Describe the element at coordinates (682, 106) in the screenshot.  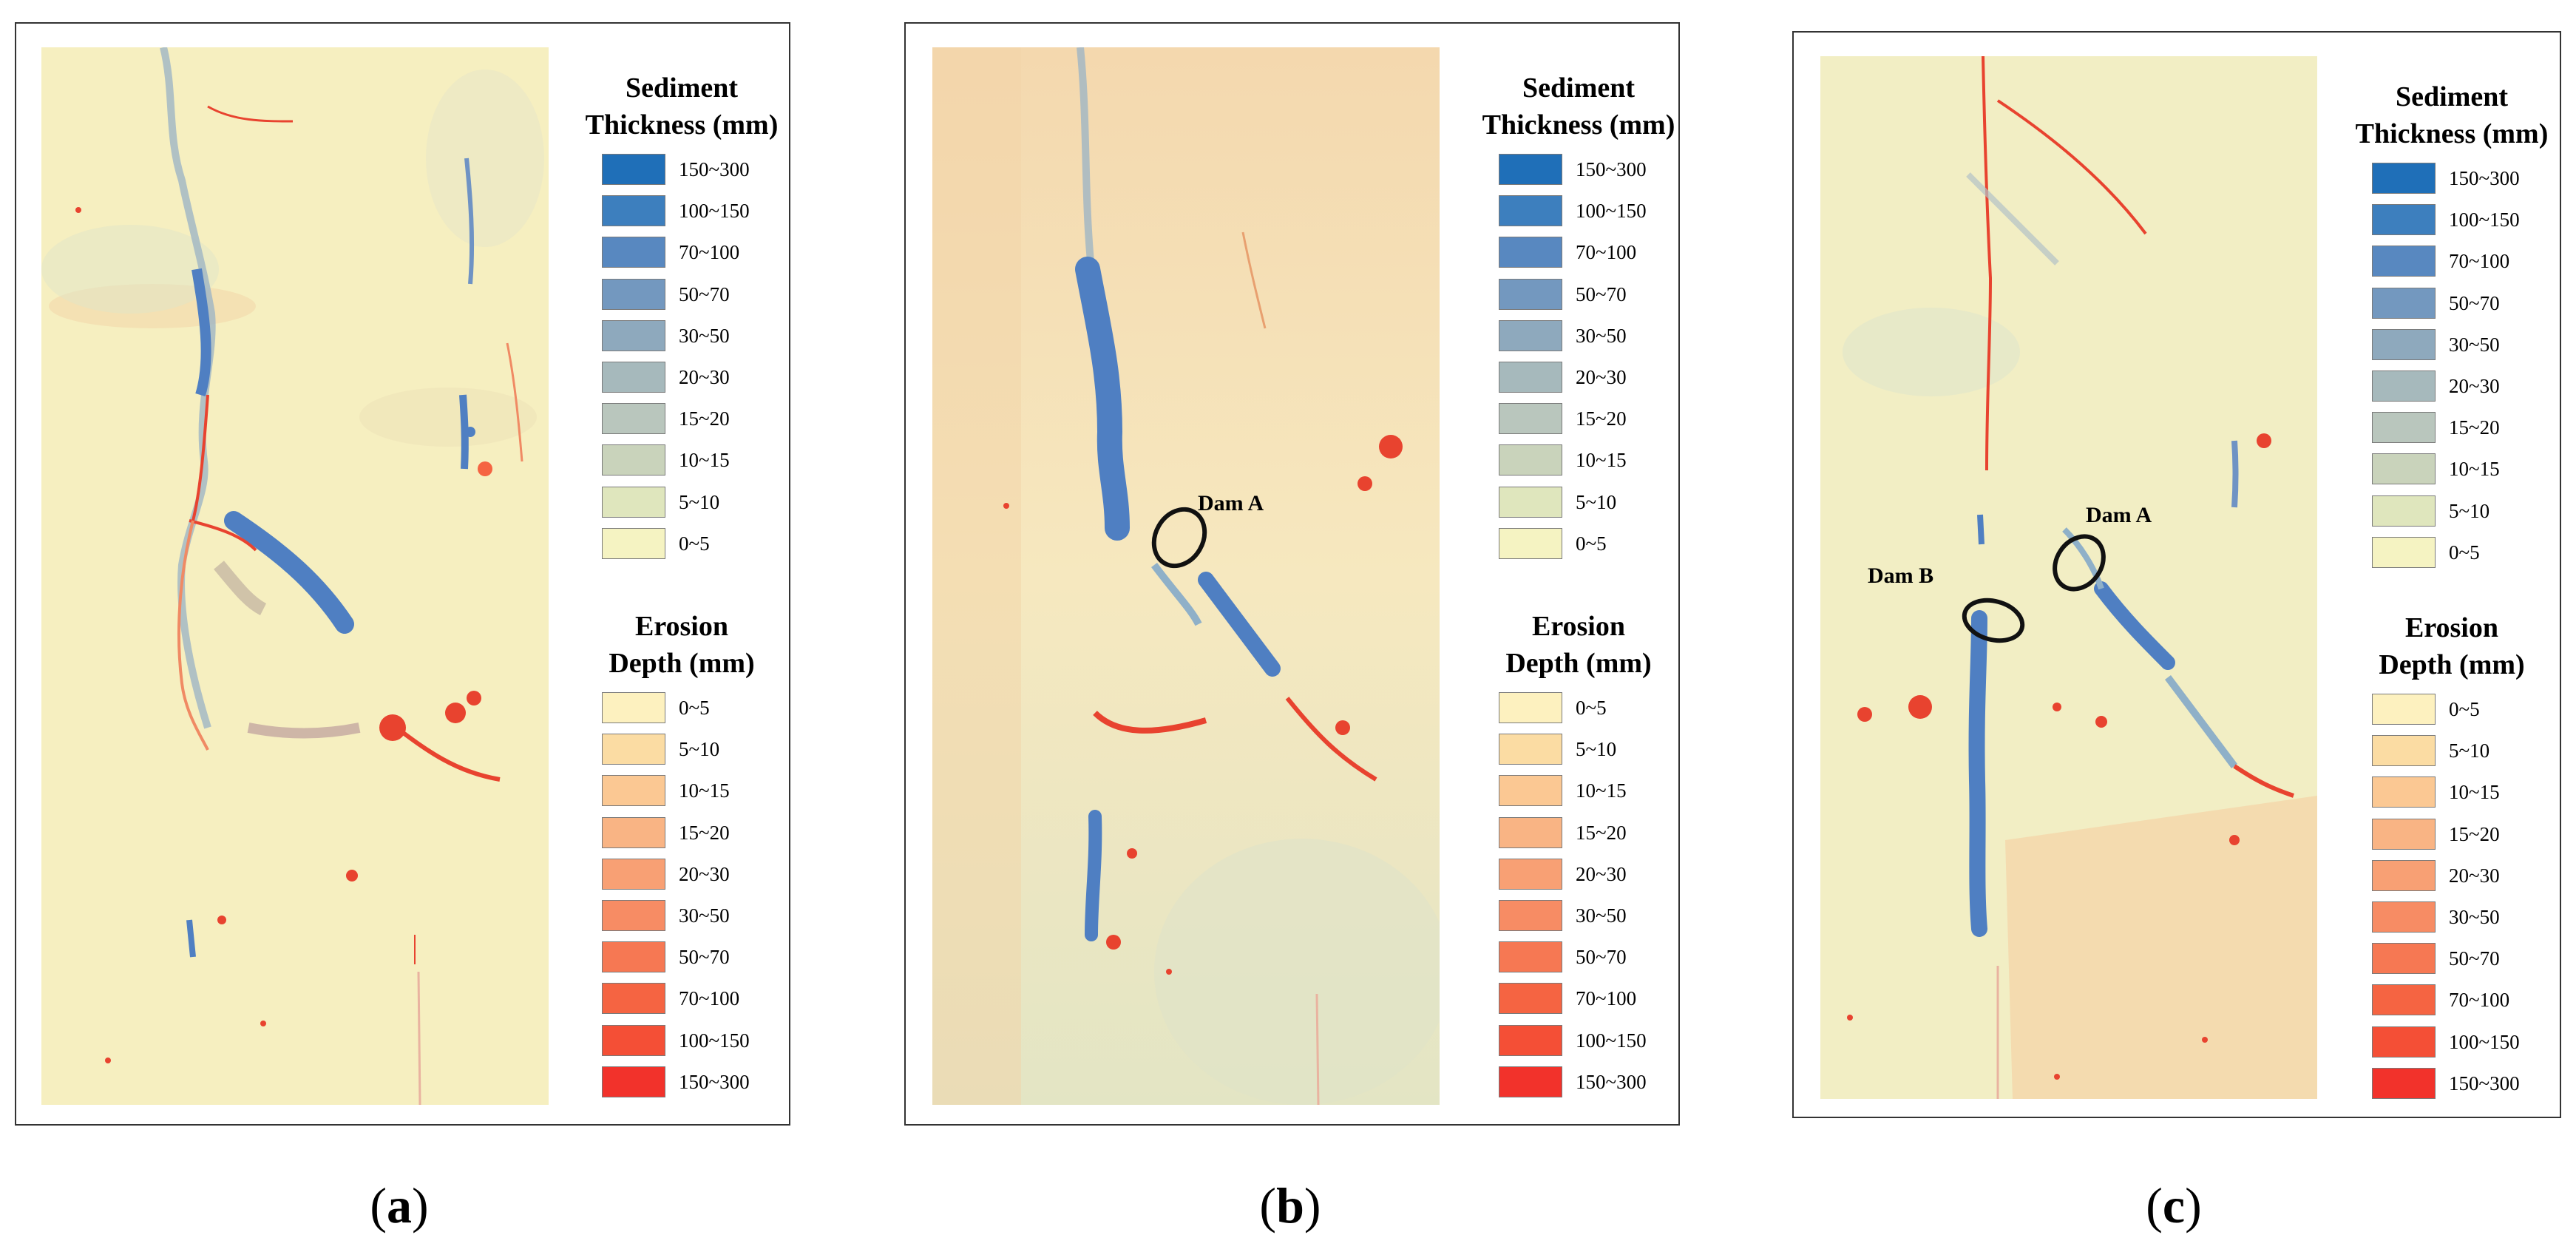
I see `sediment-legend-title: Sediment Thickness (mm)` at that location.